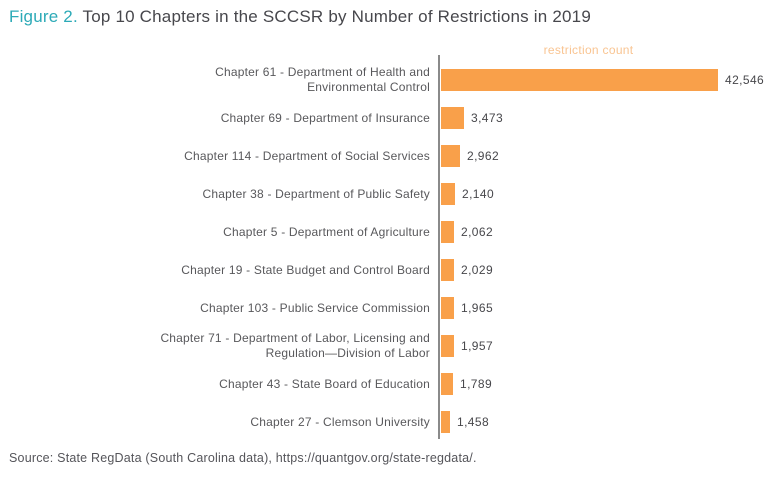  What do you see at coordinates (477, 232) in the screenshot?
I see `value-label: 2,062` at bounding box center [477, 232].